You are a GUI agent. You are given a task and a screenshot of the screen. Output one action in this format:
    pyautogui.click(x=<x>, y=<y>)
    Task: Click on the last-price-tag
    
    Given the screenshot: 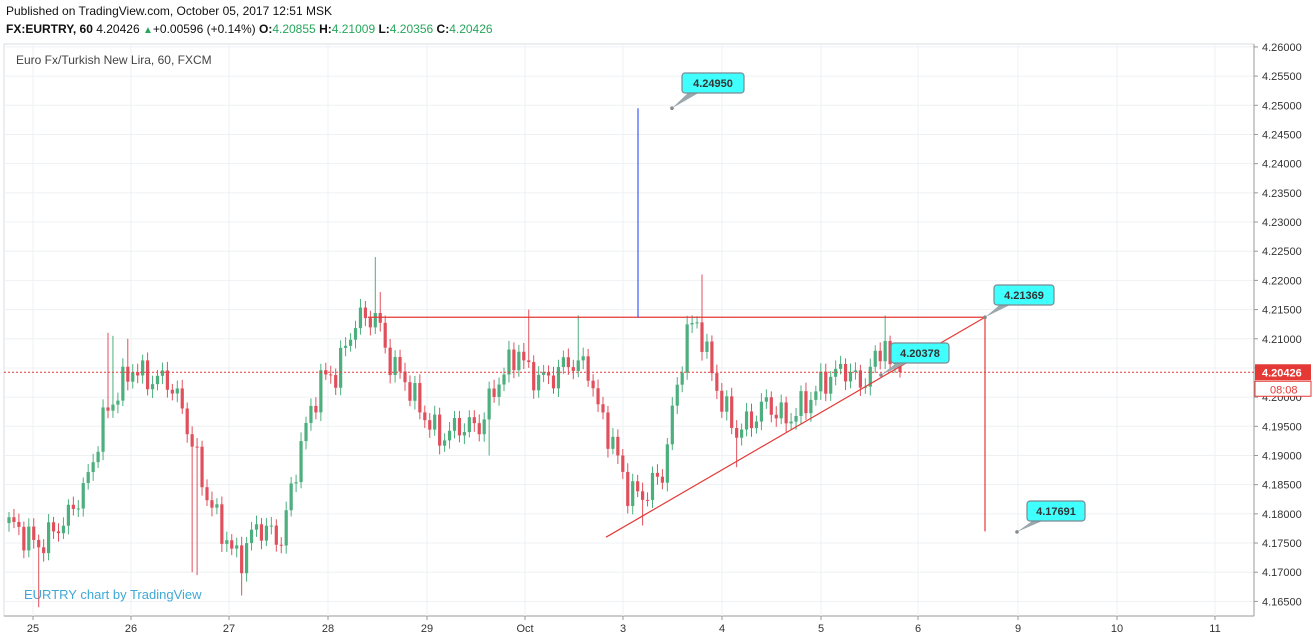 What is the action you would take?
    pyautogui.click(x=1283, y=372)
    